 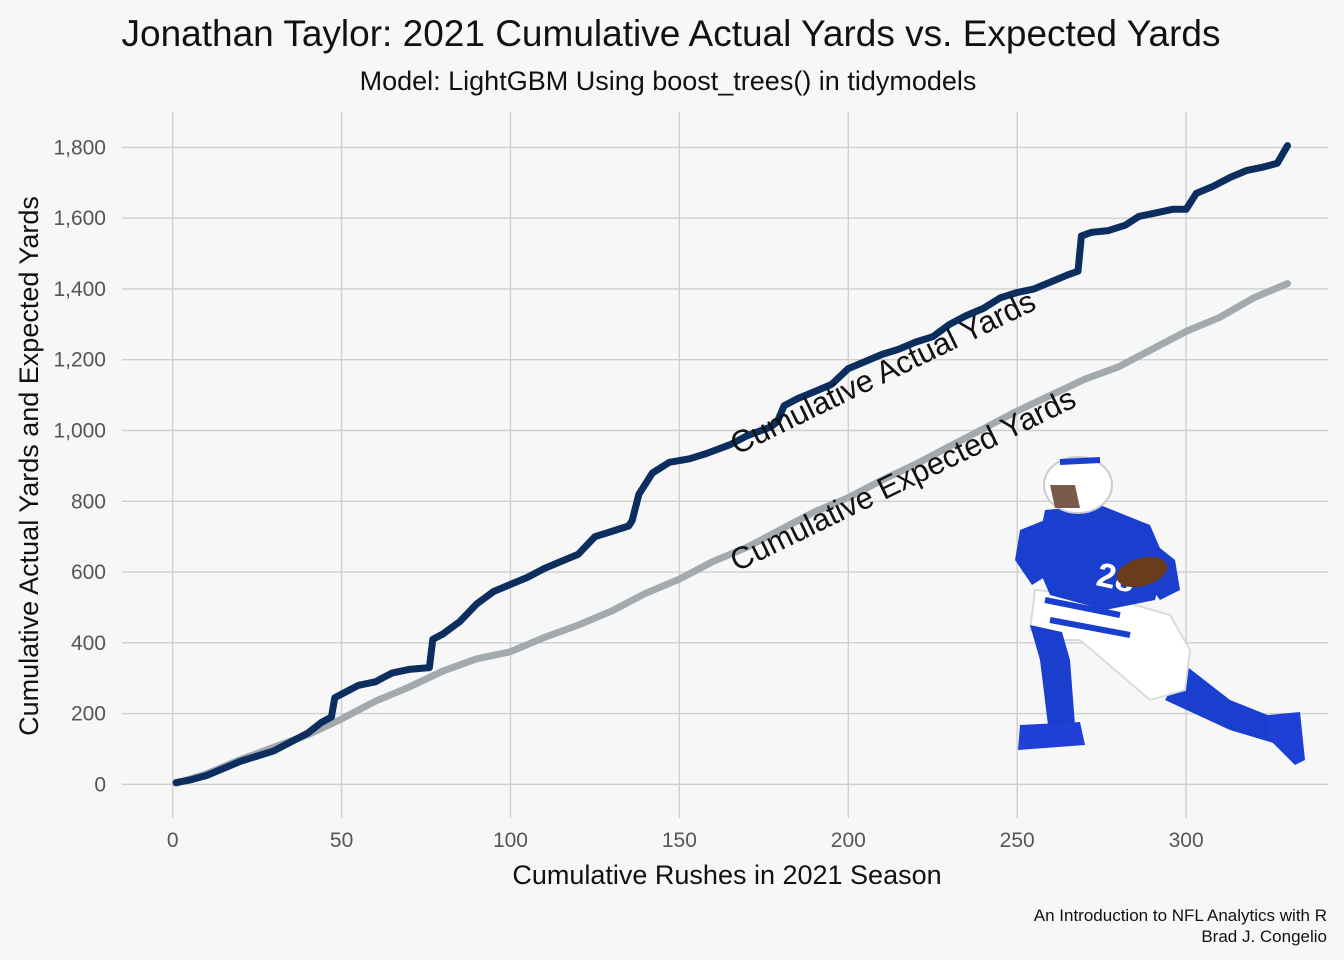 What do you see at coordinates (1160, 610) in the screenshot?
I see `football-player-running-icon: 28` at bounding box center [1160, 610].